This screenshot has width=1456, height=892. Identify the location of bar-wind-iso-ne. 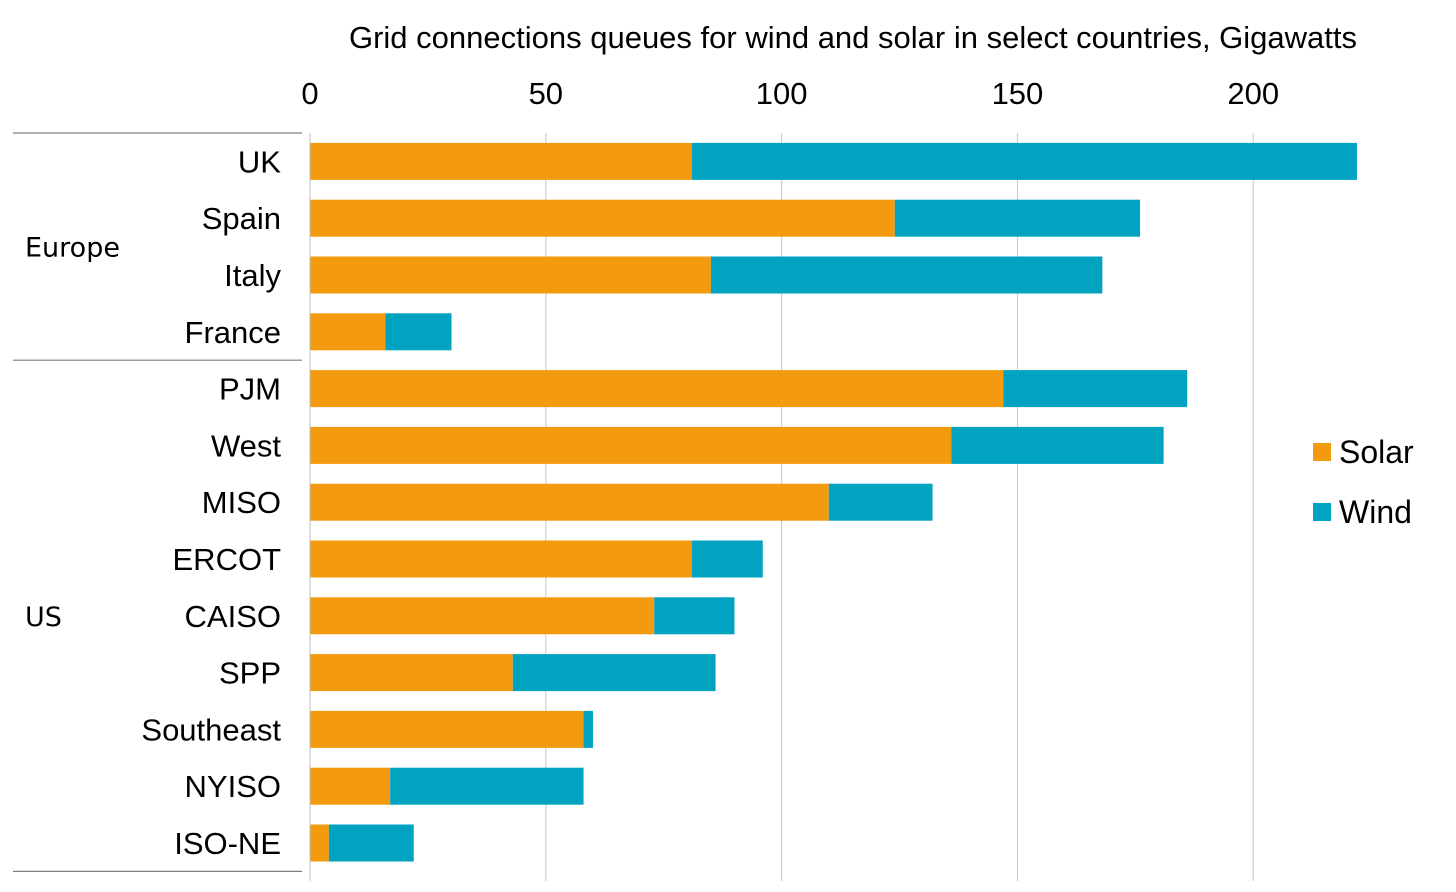
(371, 843).